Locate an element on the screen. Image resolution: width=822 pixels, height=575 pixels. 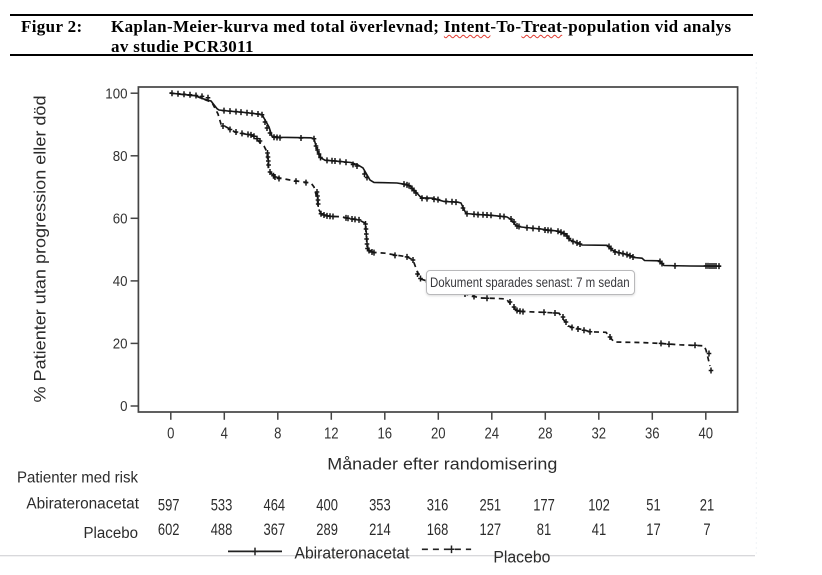
svg-text: 464 is located at coordinates (275, 505).